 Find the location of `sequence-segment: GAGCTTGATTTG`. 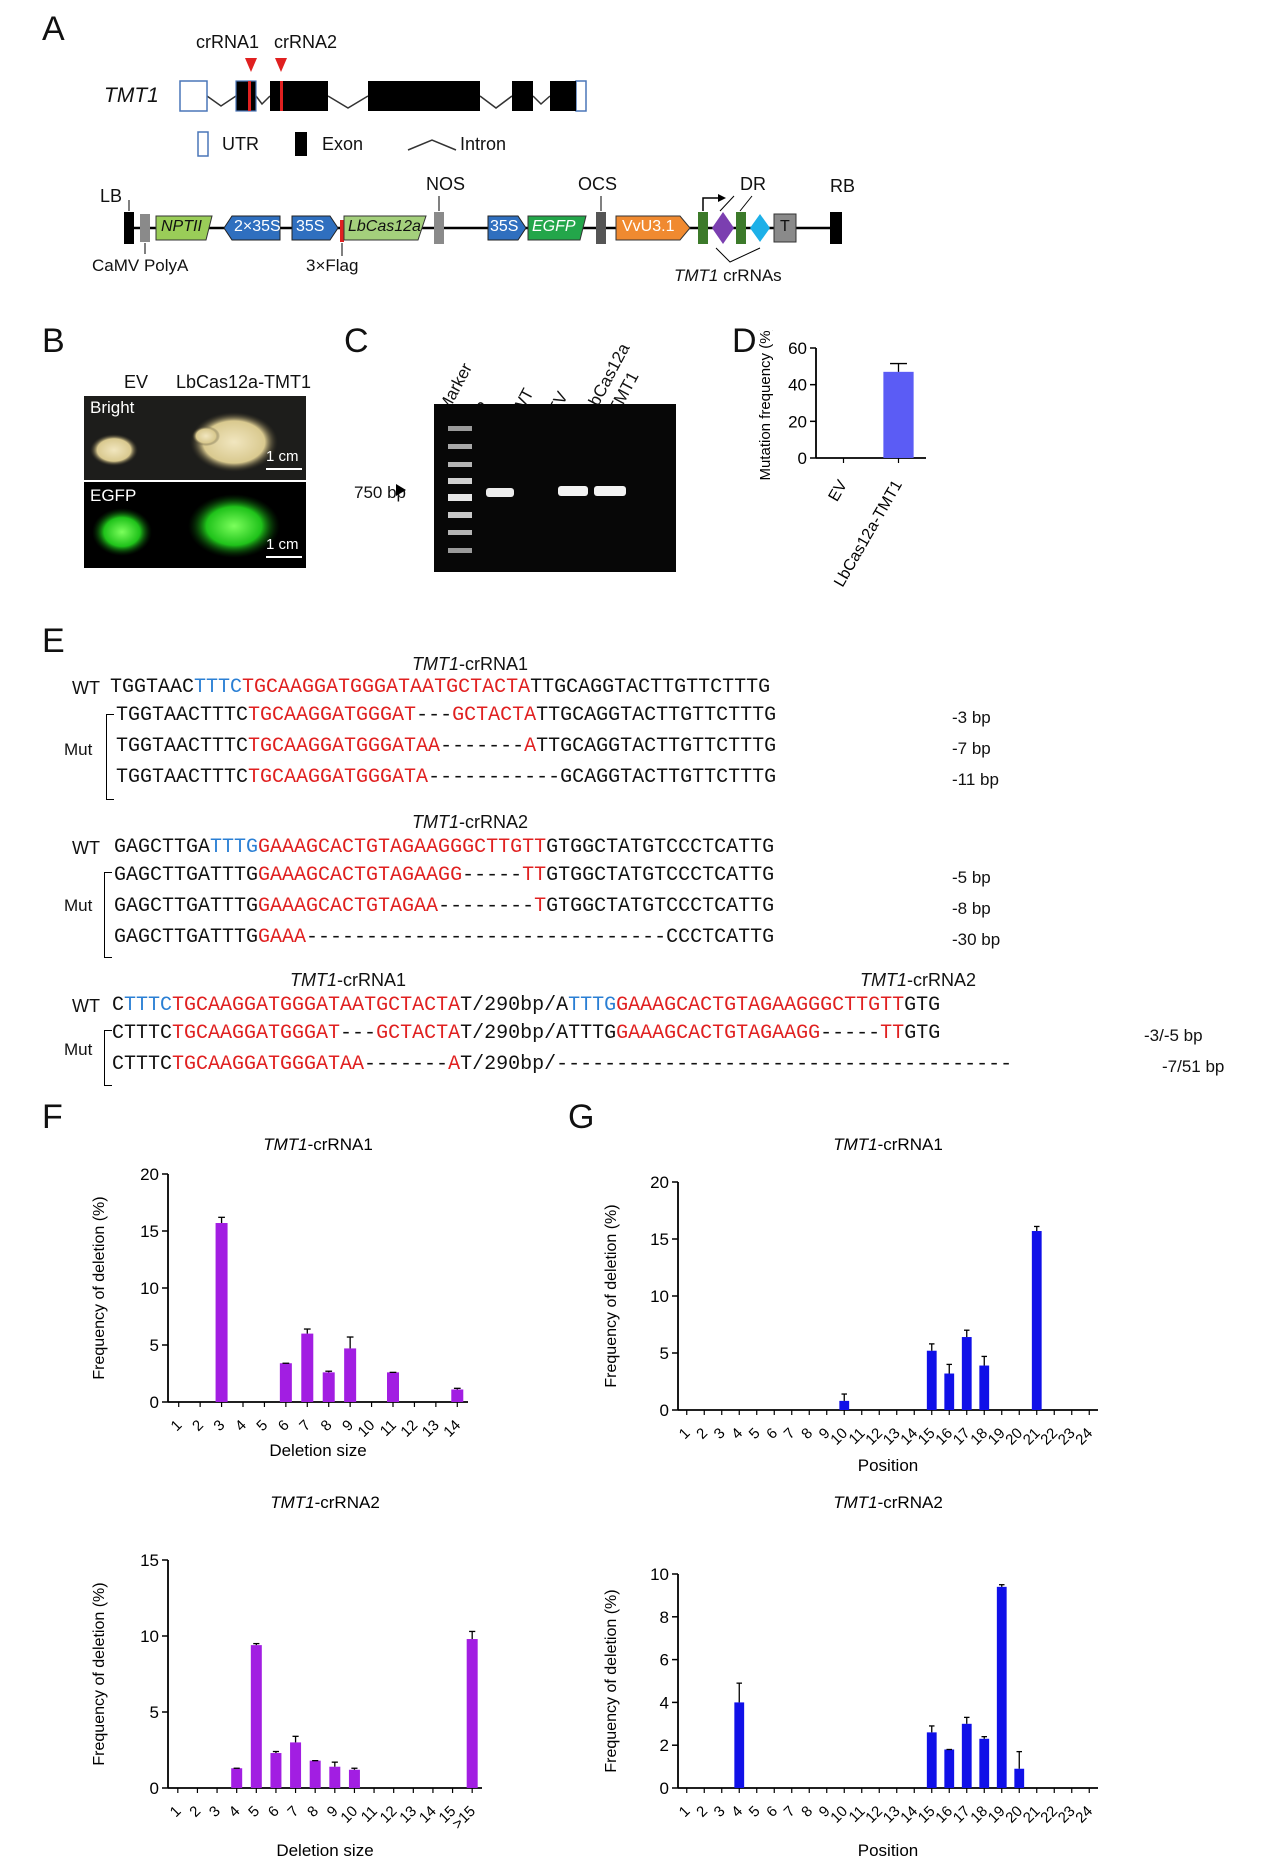

sequence-segment: GAGCTTGATTTG is located at coordinates (186, 937).